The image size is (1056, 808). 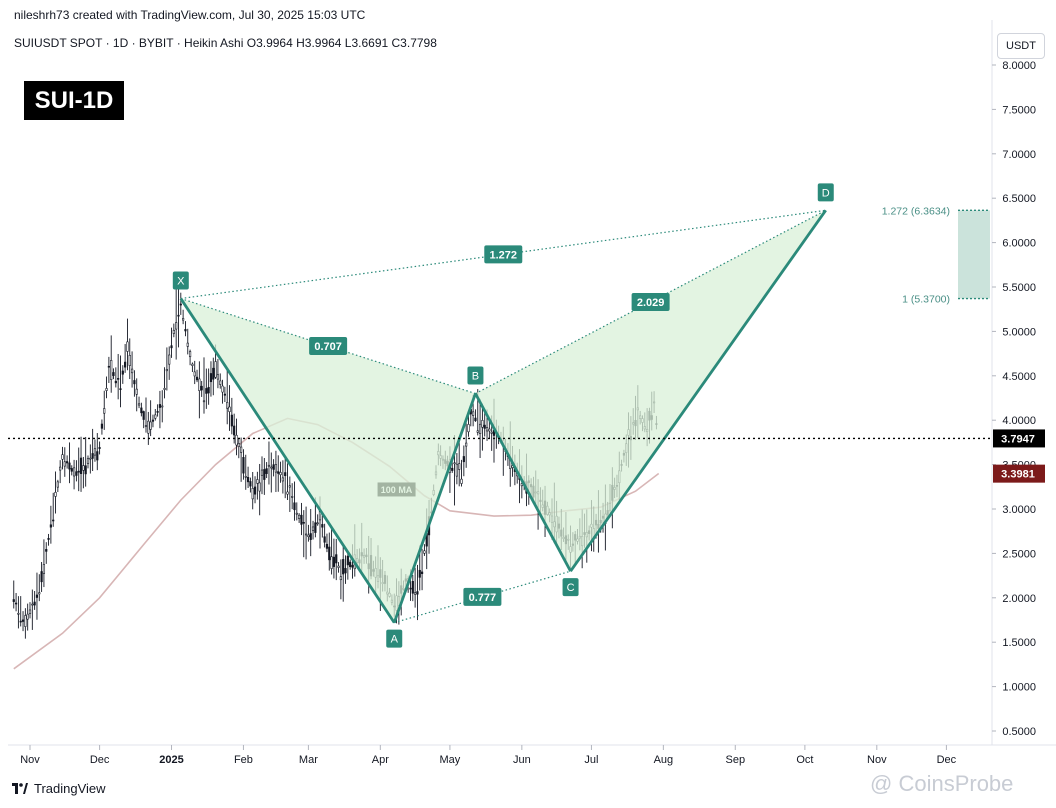 I want to click on y-tick-label: 6.5000, so click(x=1019, y=199).